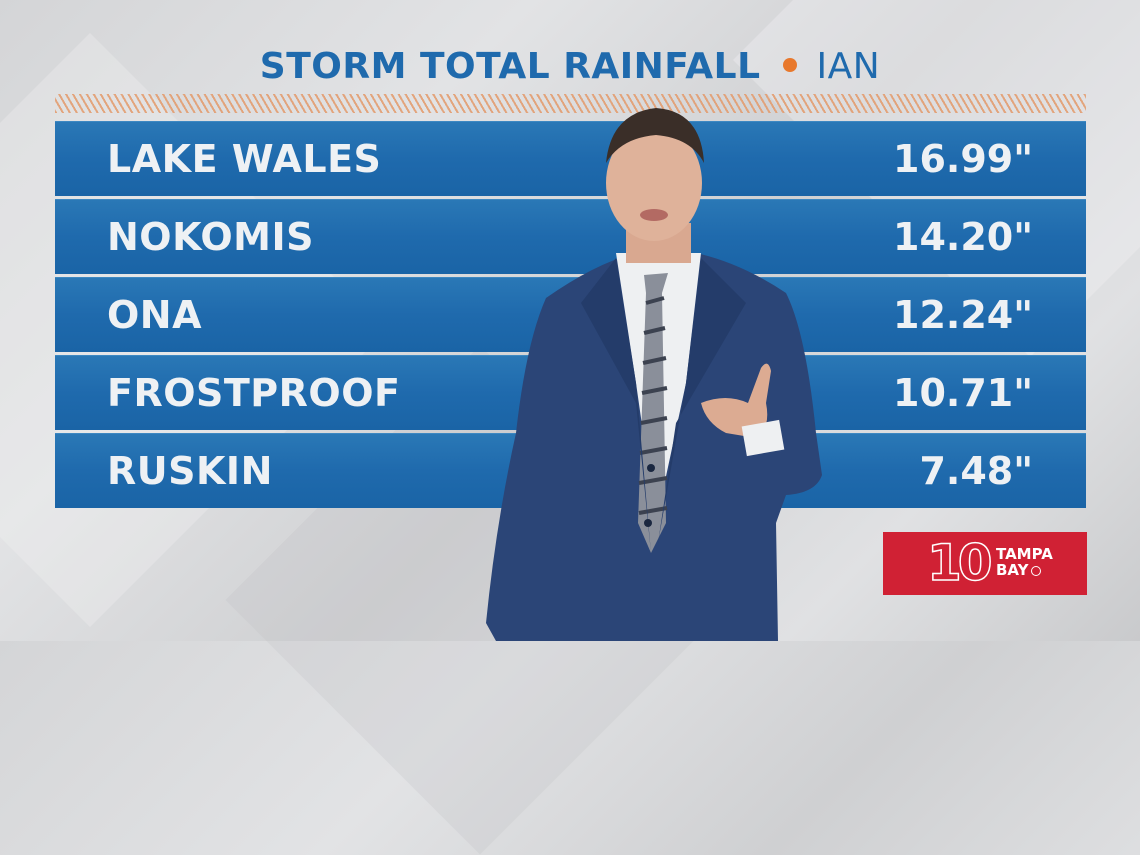 The height and width of the screenshot is (855, 1140). I want to click on table-row: LAKE WALES 16.99", so click(570, 158).